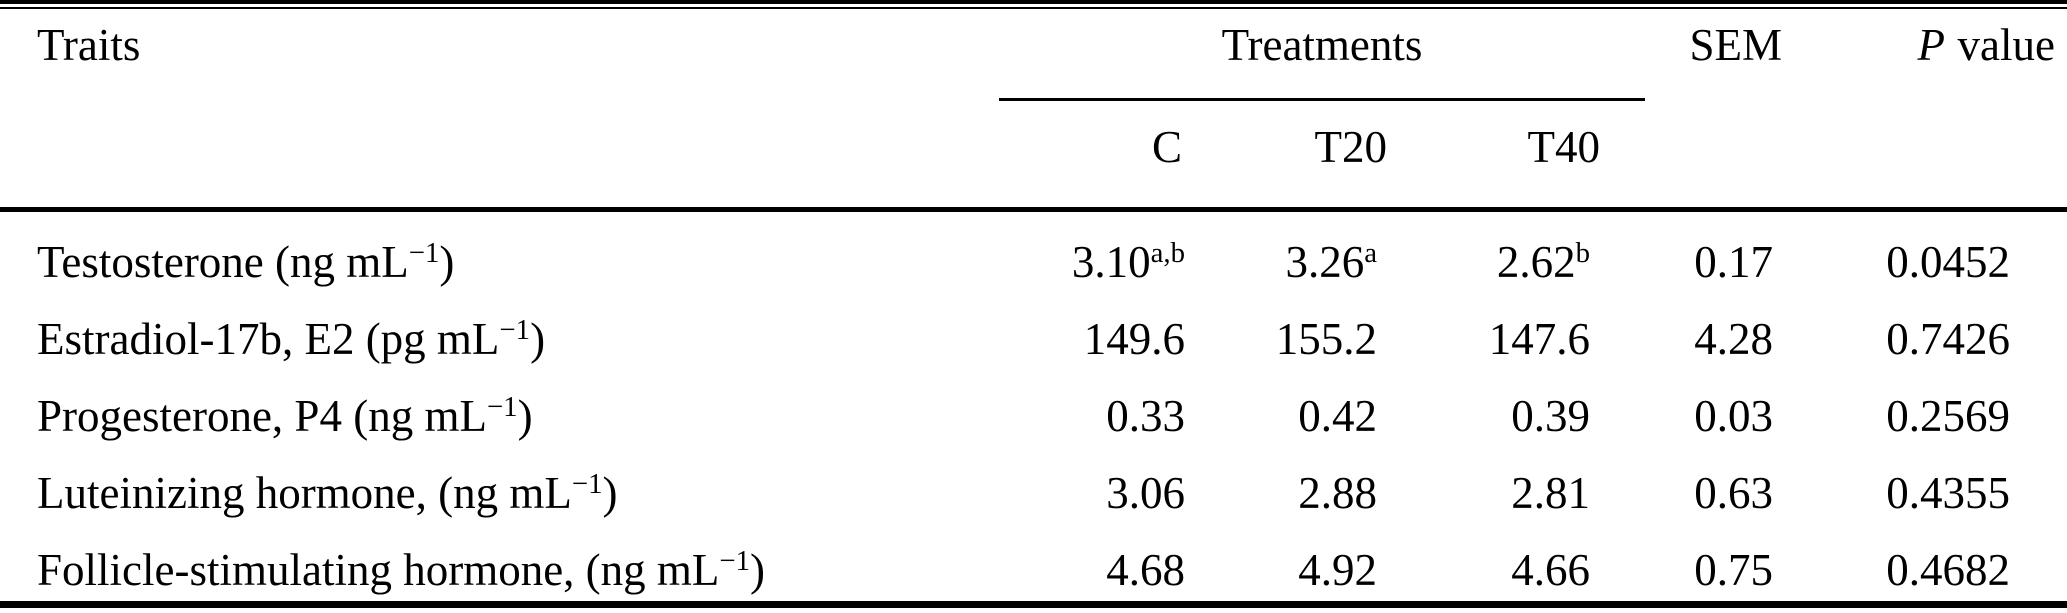 This screenshot has width=2067, height=613. What do you see at coordinates (1550, 570) in the screenshot?
I see `value-text: 4.66` at bounding box center [1550, 570].